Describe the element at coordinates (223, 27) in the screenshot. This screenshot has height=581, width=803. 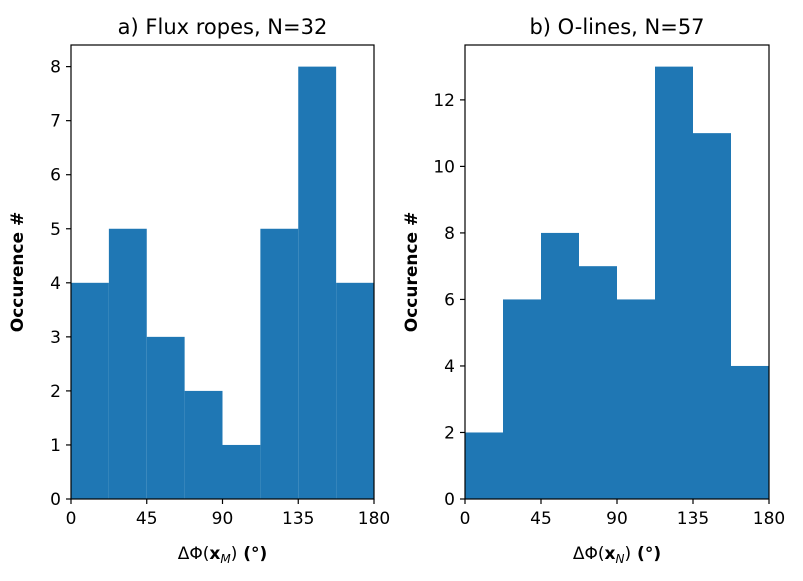
I see `chart-title: a) Flux ropes, N=32` at that location.